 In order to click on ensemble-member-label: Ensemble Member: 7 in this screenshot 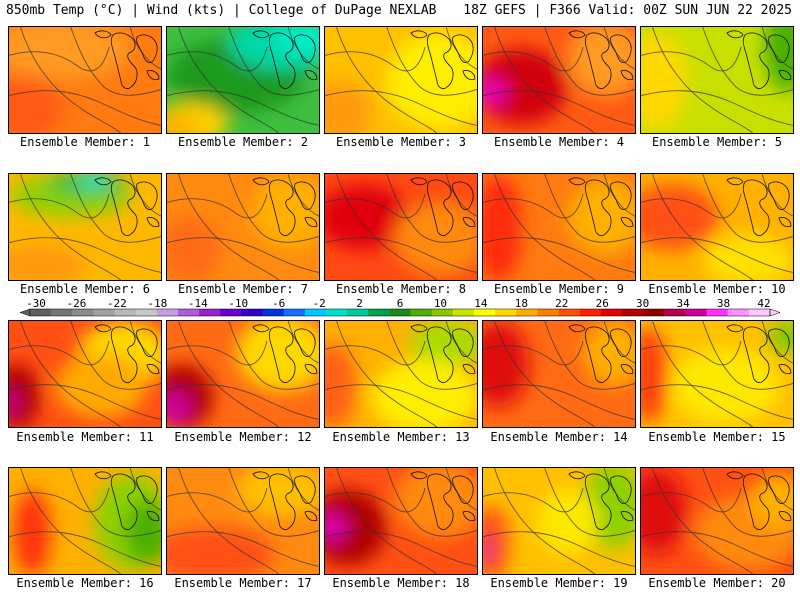, I will do `click(243, 289)`.